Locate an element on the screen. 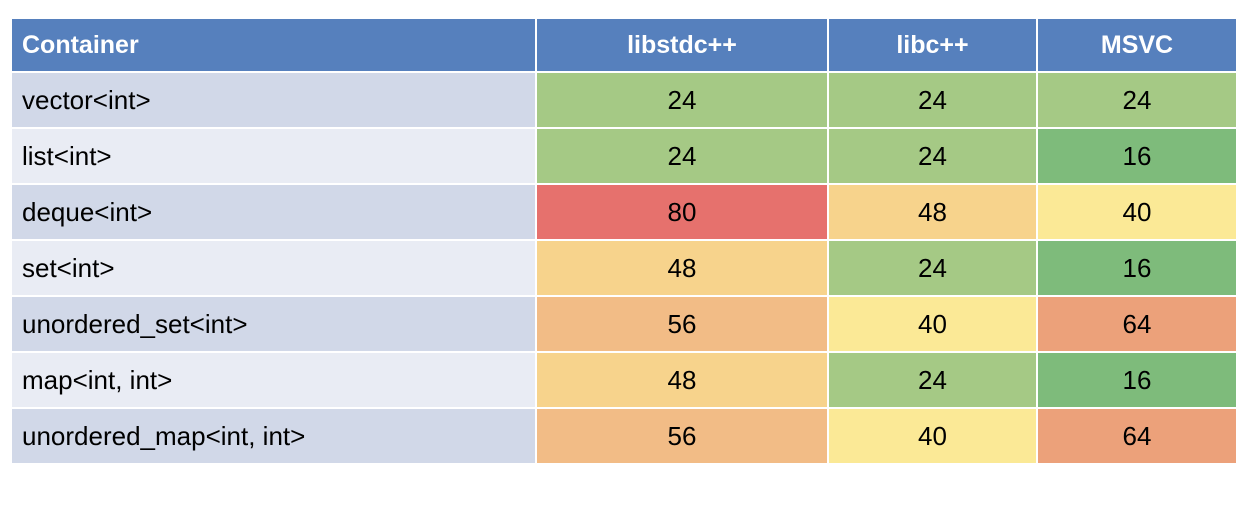 The width and height of the screenshot is (1250, 514). row-label: list<int> is located at coordinates (273, 156).